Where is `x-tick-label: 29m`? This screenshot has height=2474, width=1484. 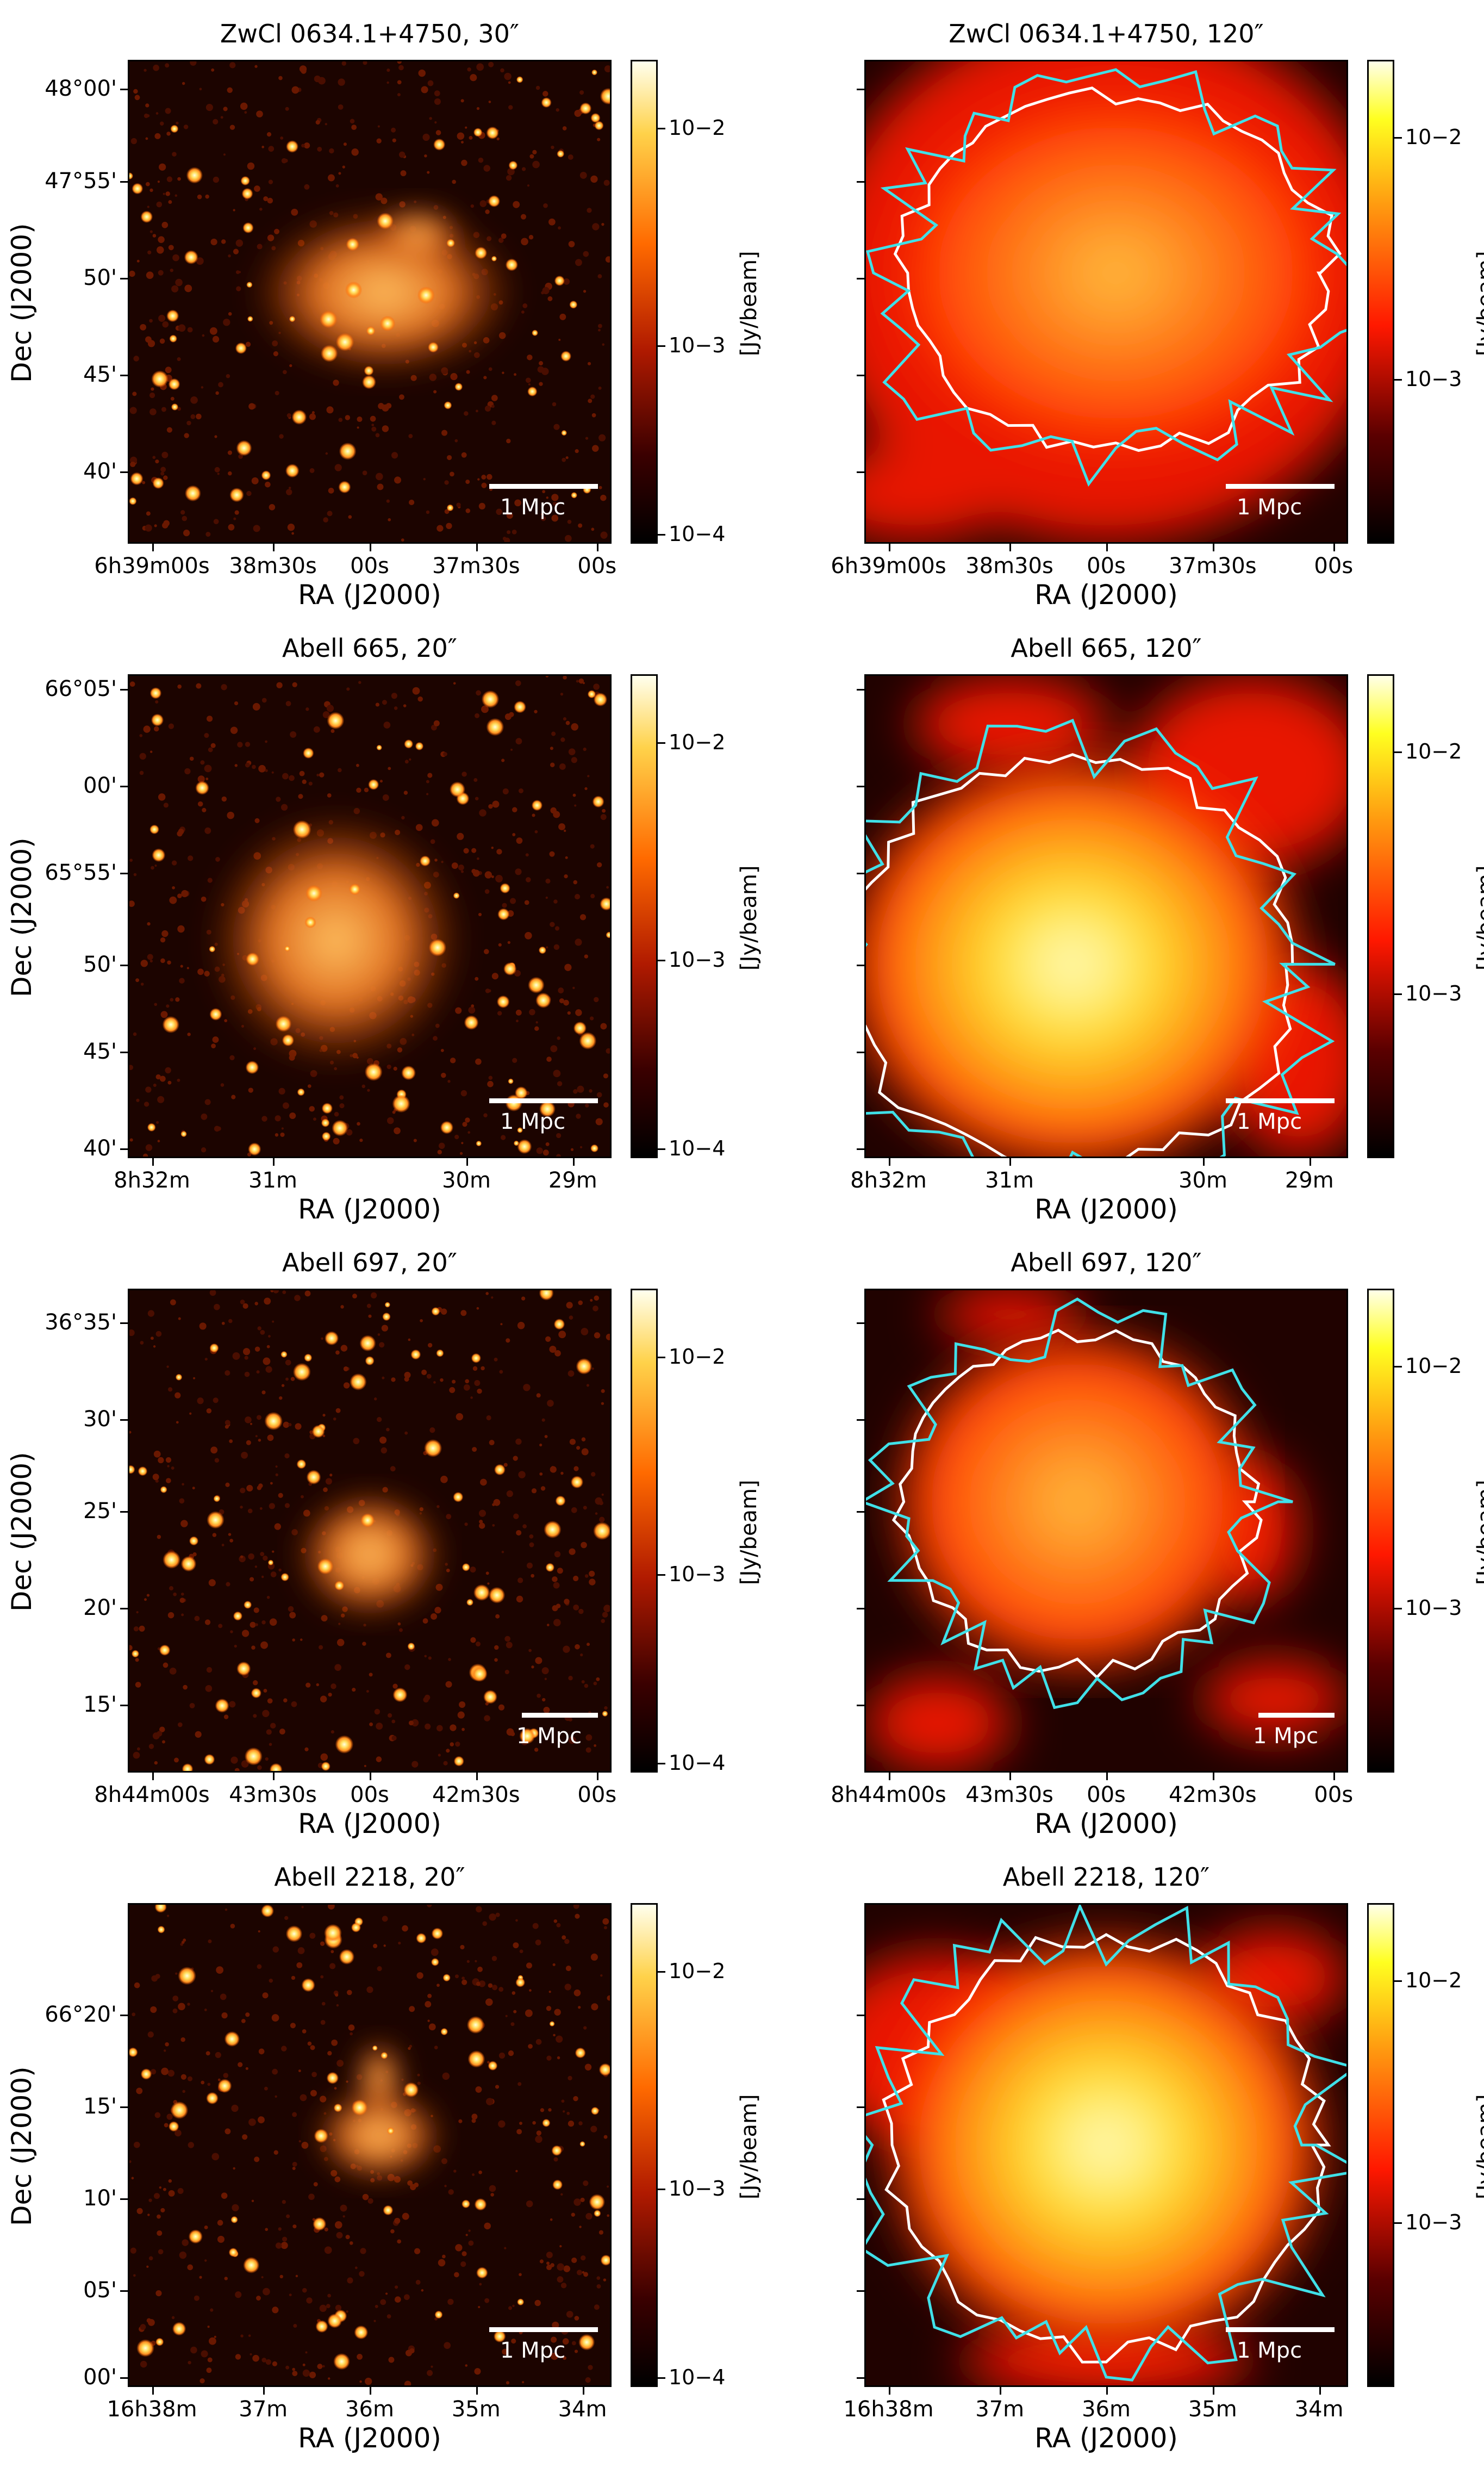 x-tick-label: 29m is located at coordinates (1309, 1180).